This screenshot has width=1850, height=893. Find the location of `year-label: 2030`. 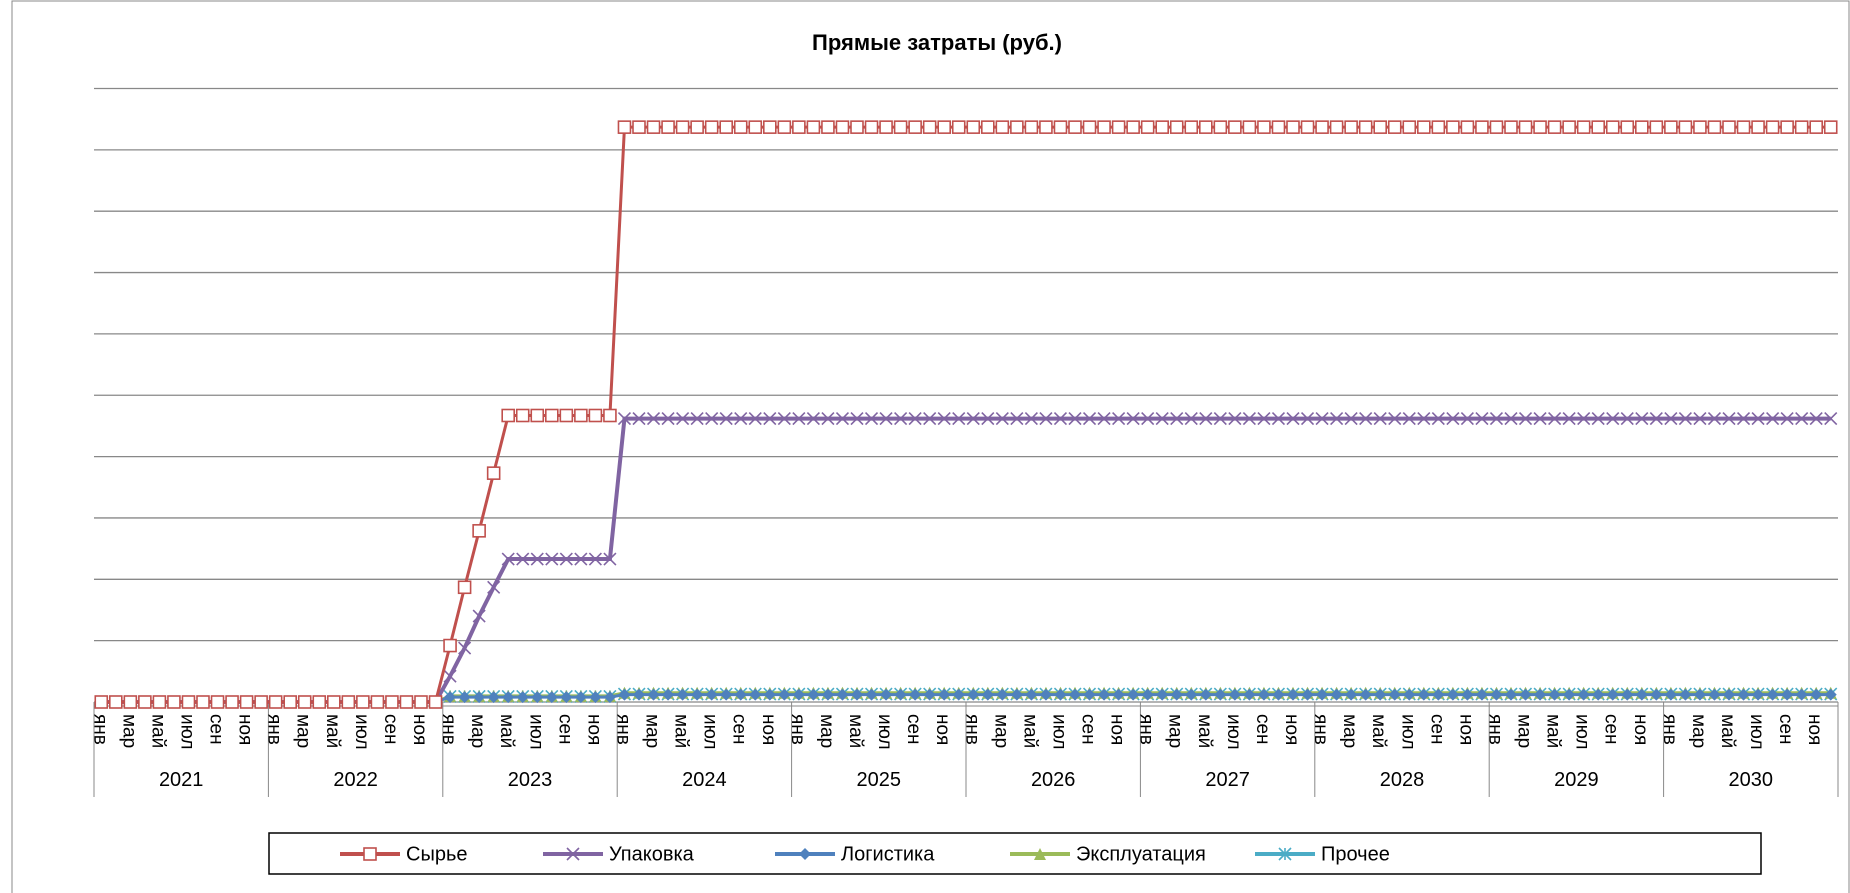

year-label: 2030 is located at coordinates (1751, 780).